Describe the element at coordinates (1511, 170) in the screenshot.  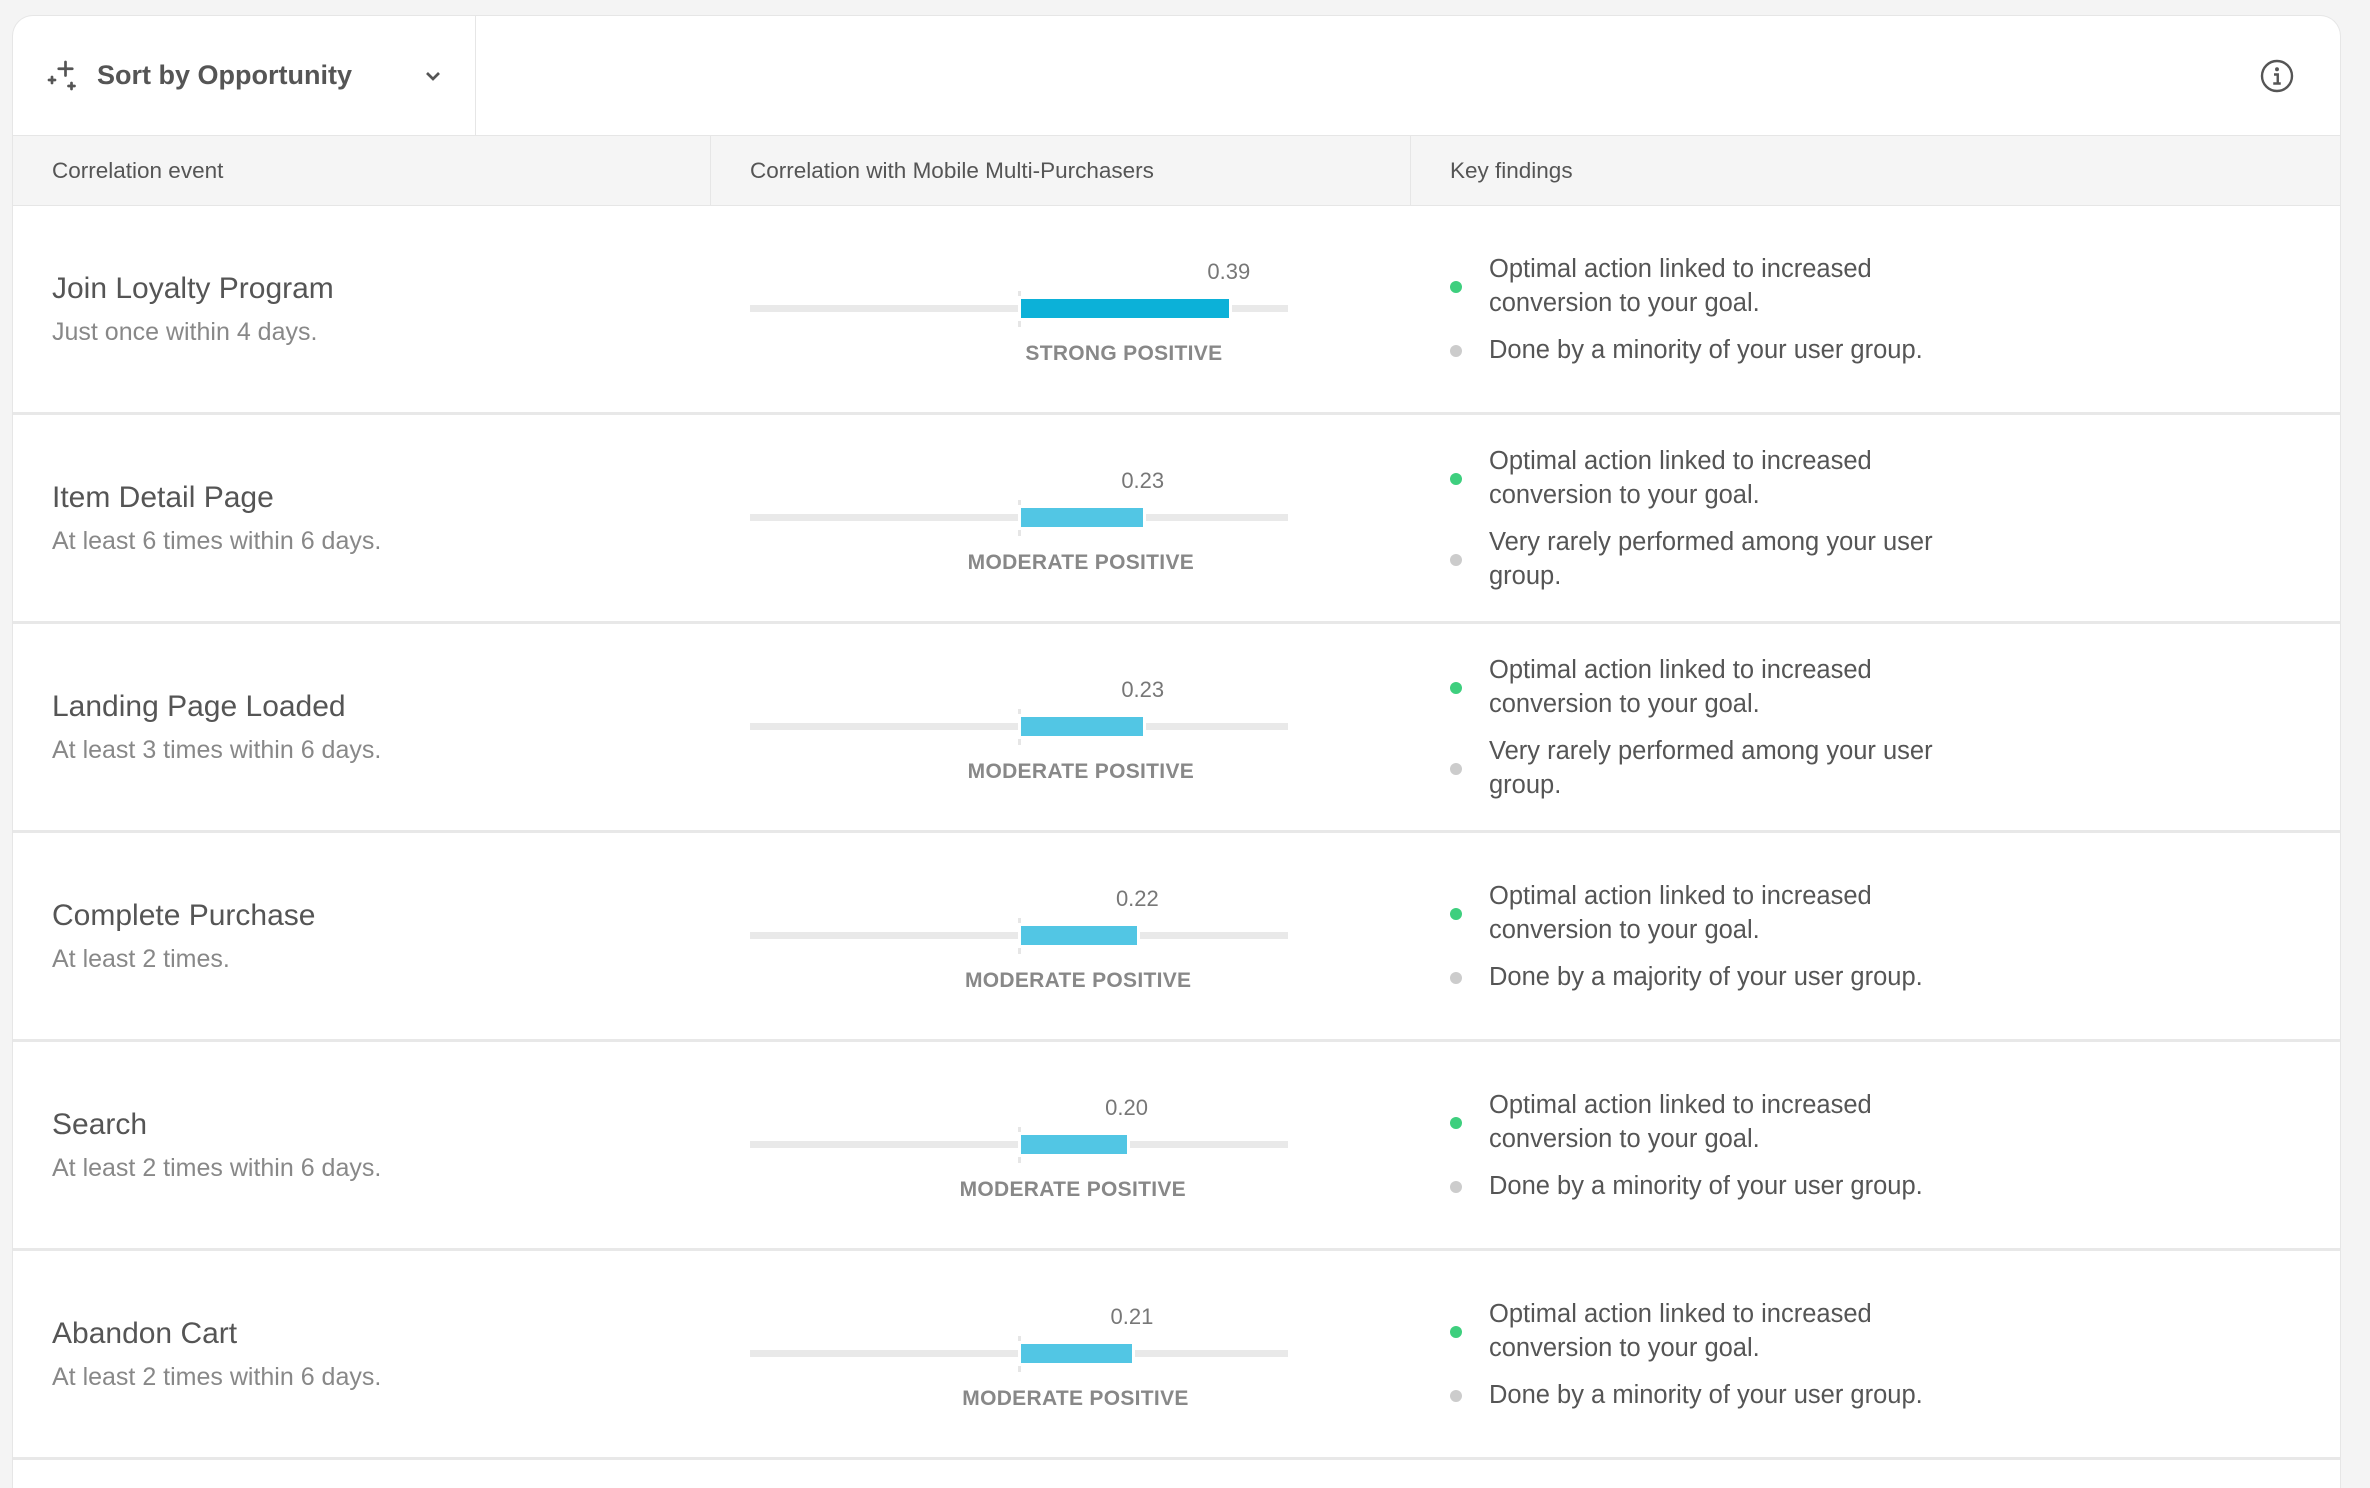
I see `column-header-findings: Key findings` at that location.